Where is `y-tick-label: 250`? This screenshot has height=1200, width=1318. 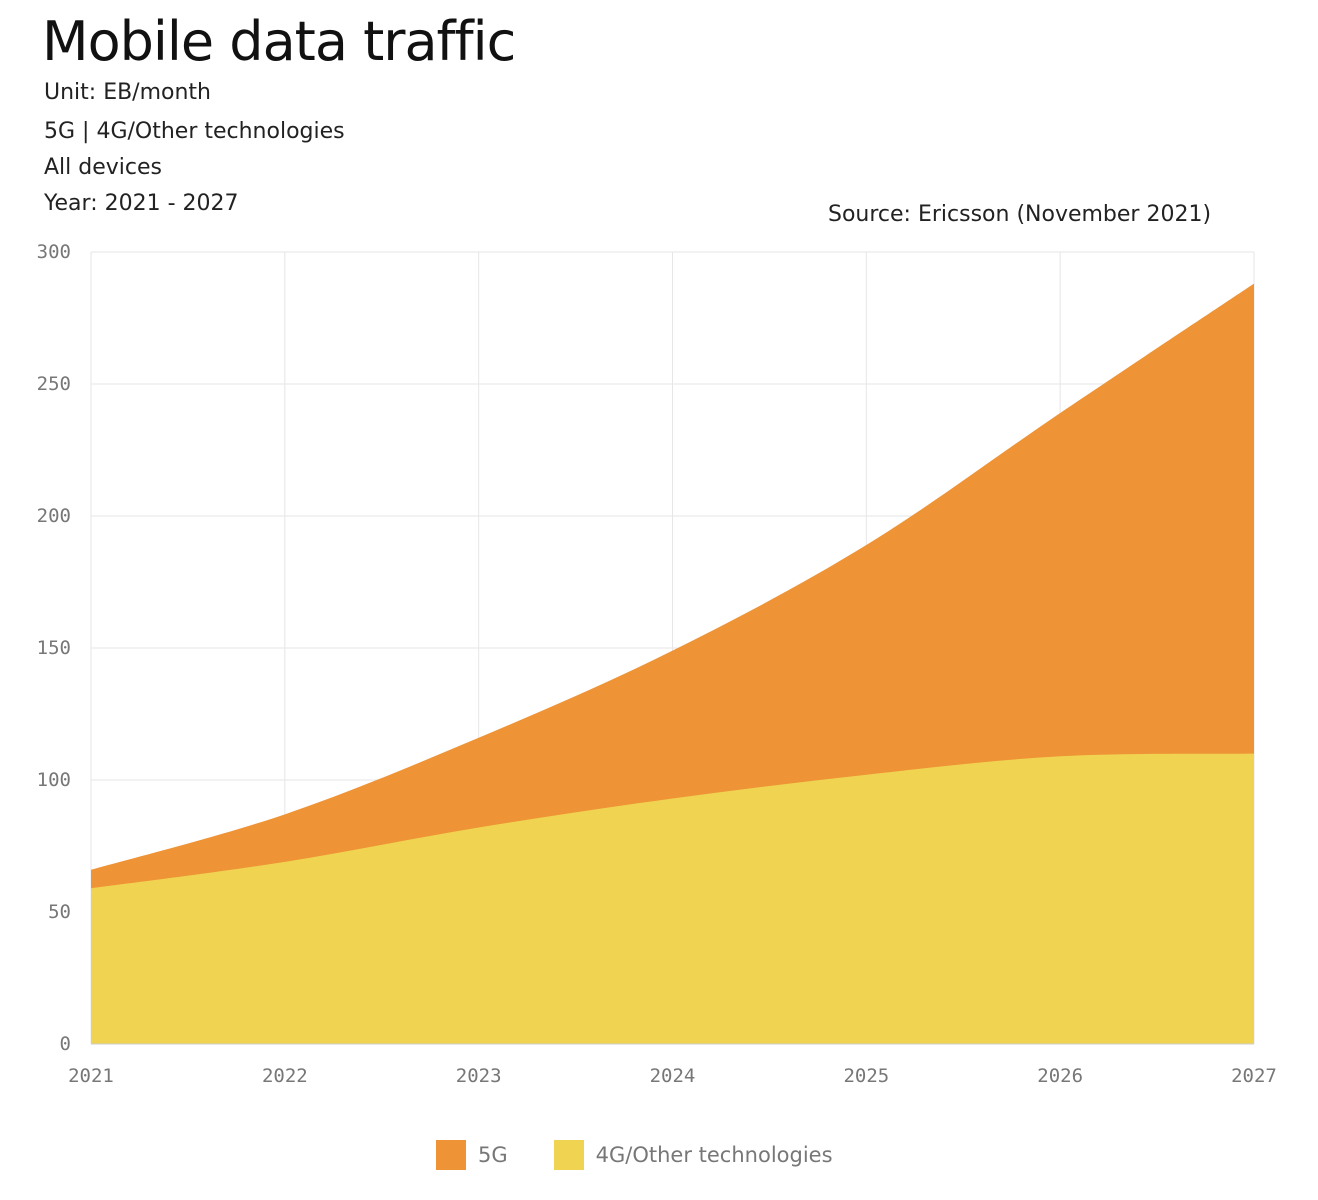 y-tick-label: 250 is located at coordinates (54, 384).